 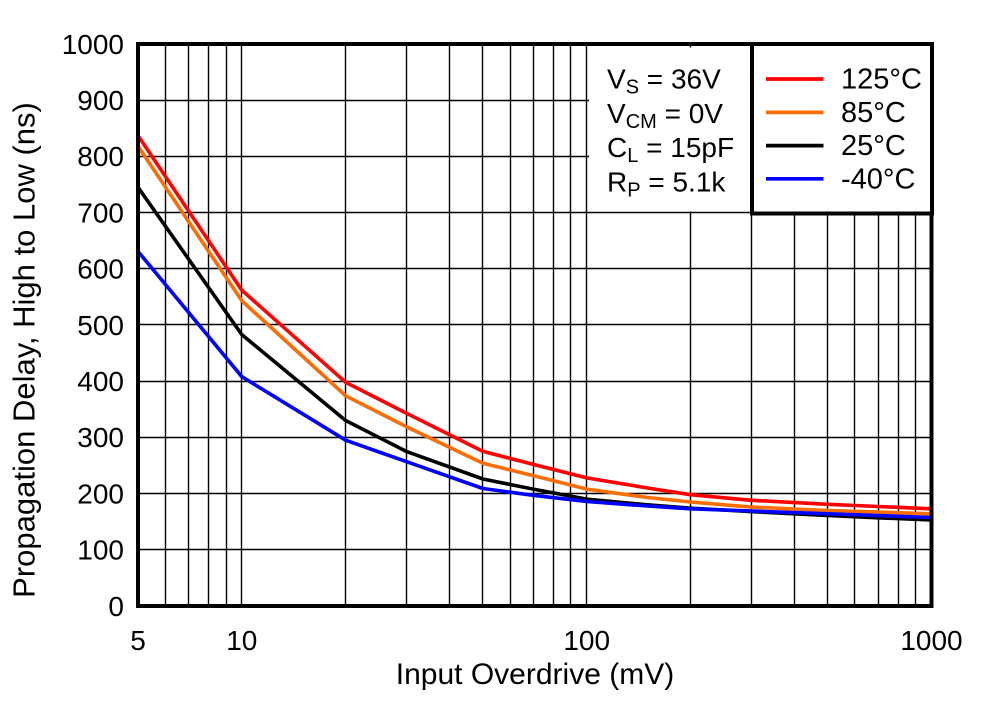 What do you see at coordinates (881, 80) in the screenshot?
I see `svg-text: 125°C` at bounding box center [881, 80].